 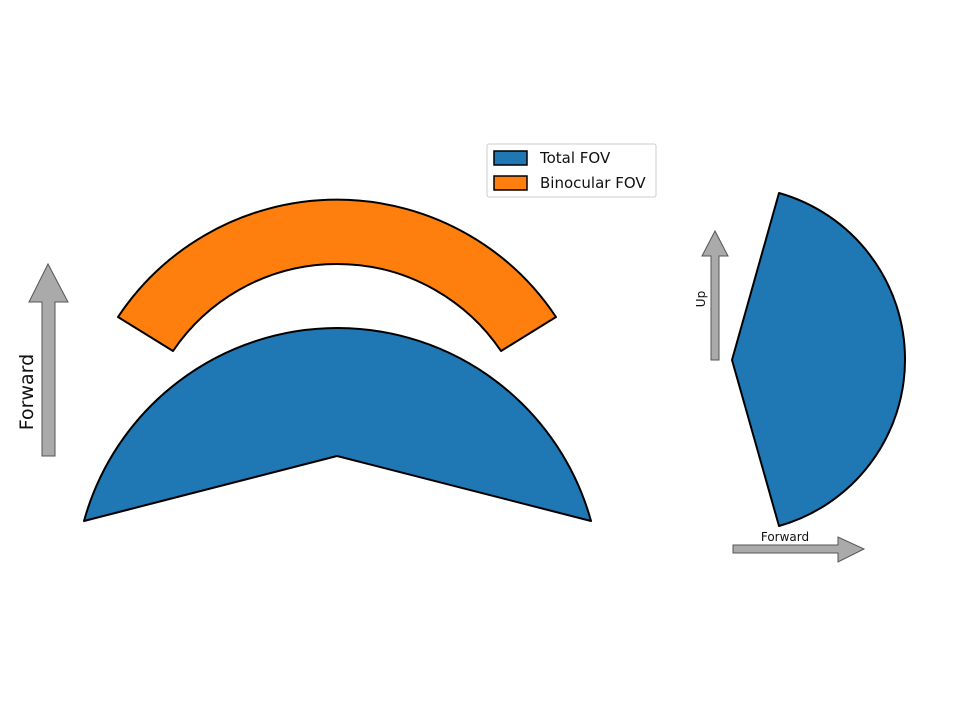 I want to click on top-view-forward-arrow: Forward, so click(x=42, y=359).